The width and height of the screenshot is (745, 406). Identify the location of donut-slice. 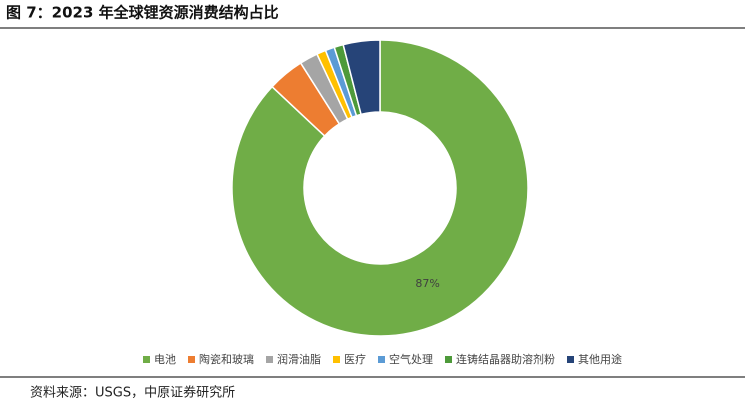
(361, 77).